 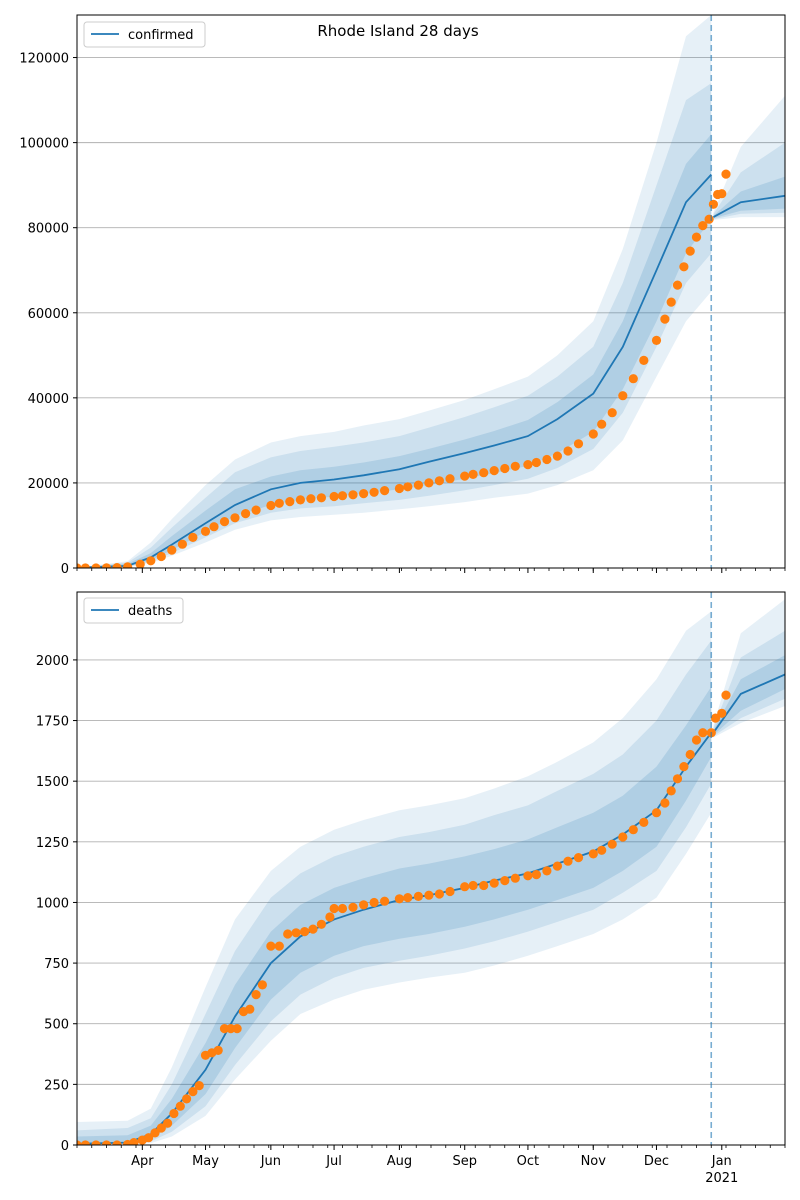 What do you see at coordinates (528, 1161) in the screenshot?
I see `x-tick-label: Oct` at bounding box center [528, 1161].